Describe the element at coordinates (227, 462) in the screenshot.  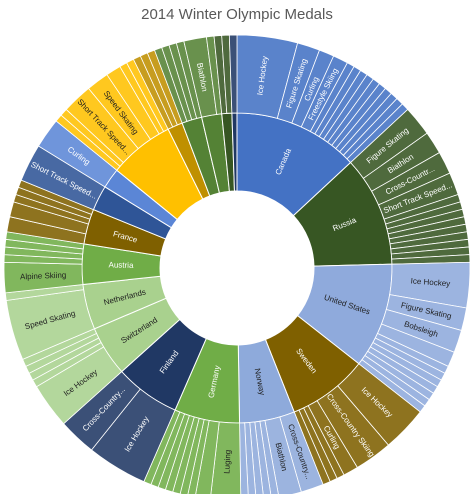
I see `label-germany-luging: Luging` at that location.